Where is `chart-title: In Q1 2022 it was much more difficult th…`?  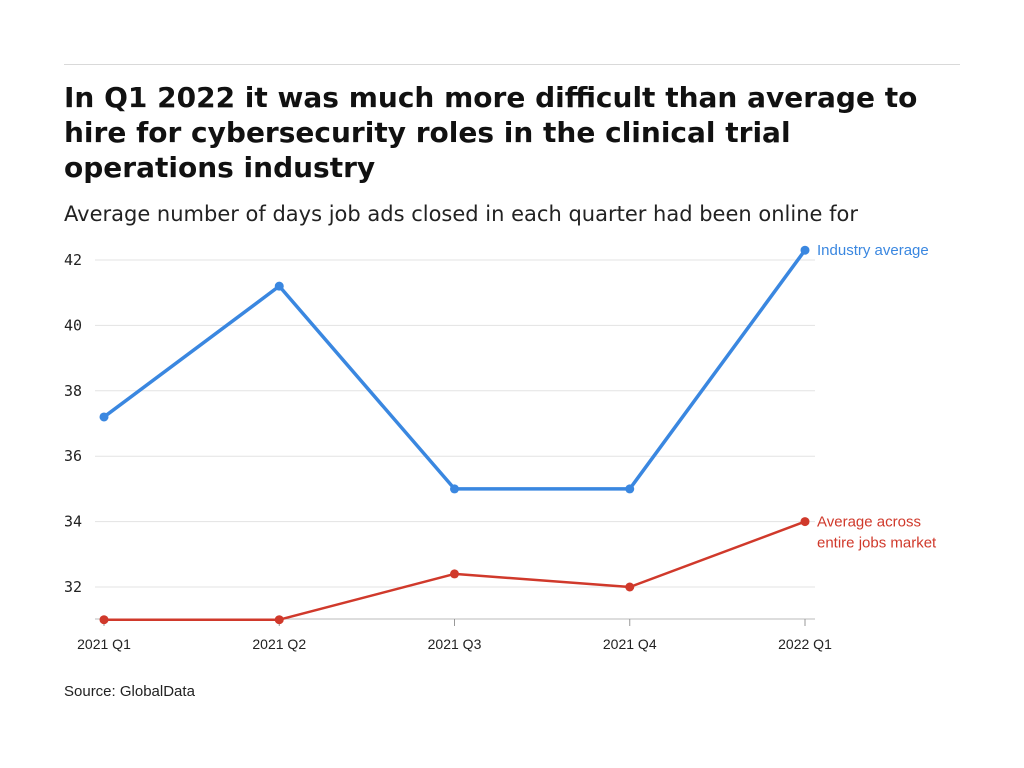
chart-title: In Q1 2022 it was much more difficult th… is located at coordinates (491, 132).